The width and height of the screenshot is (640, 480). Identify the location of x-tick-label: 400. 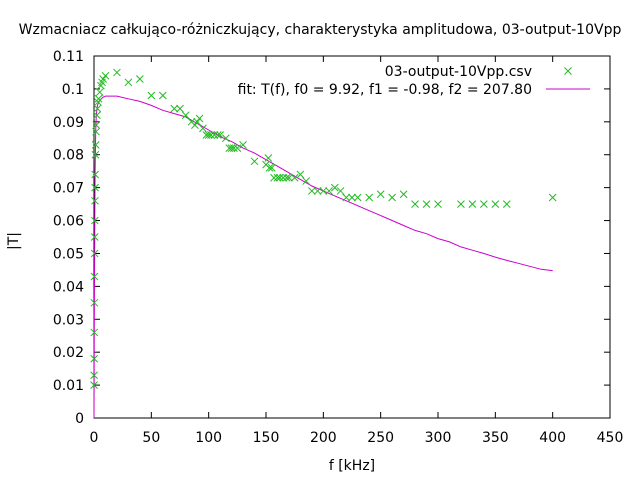
(552, 438).